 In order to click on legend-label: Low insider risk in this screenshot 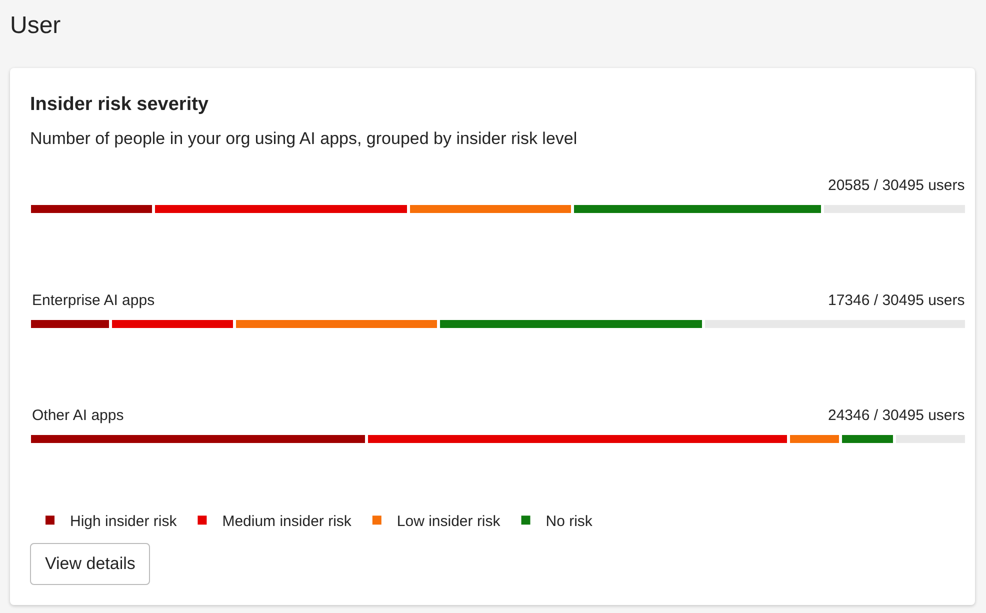, I will do `click(448, 521)`.